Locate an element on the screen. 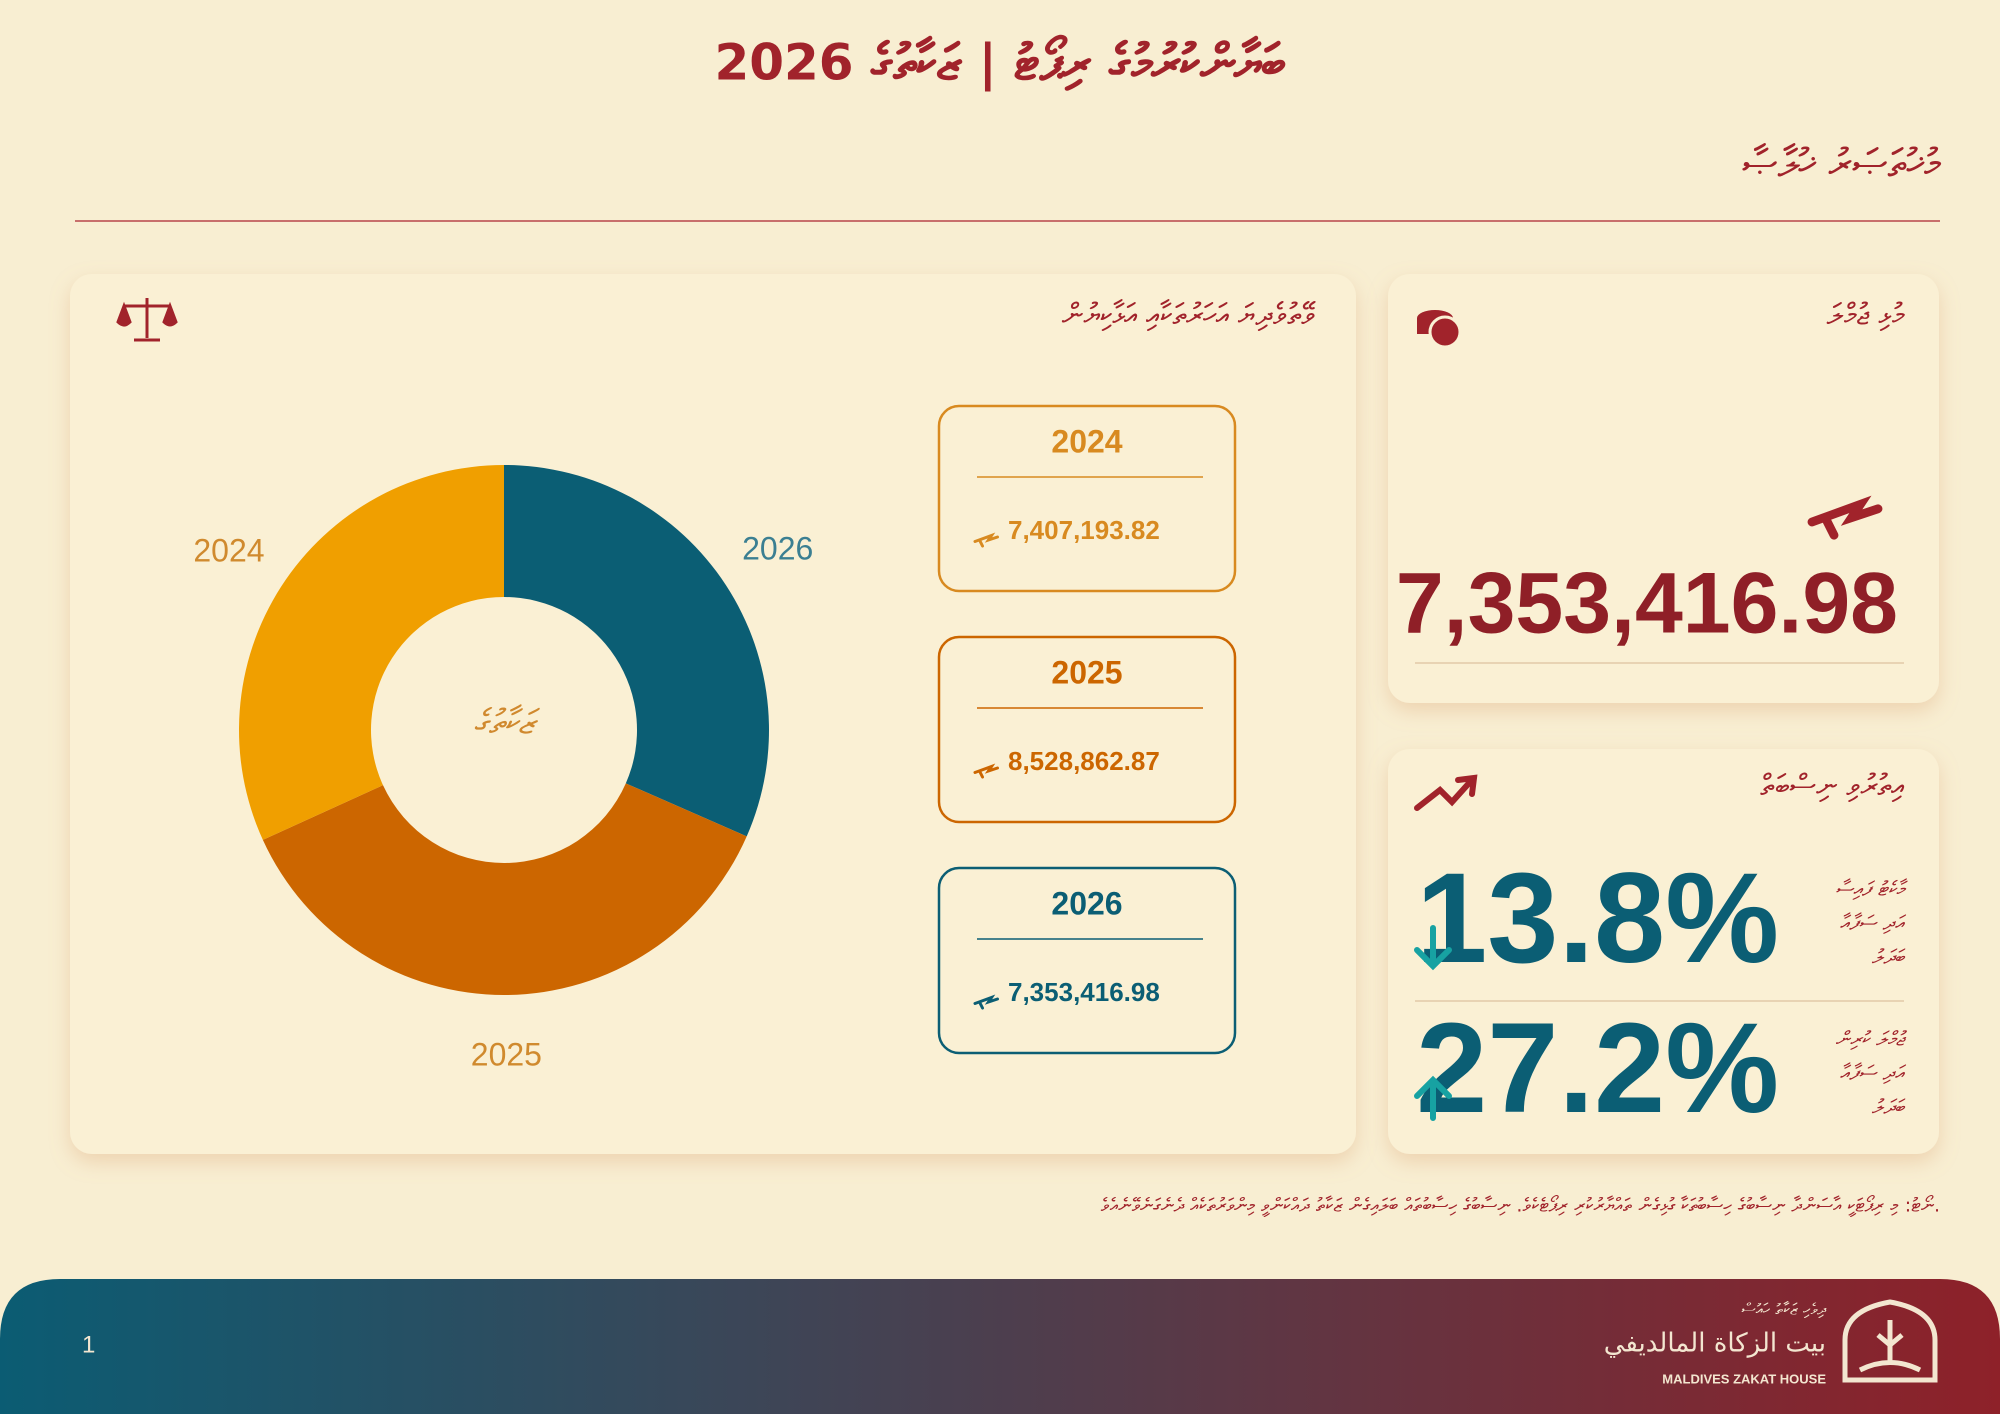 Image resolution: width=2000 pixels, height=1414 pixels. segment-label: 2026 is located at coordinates (777, 549).